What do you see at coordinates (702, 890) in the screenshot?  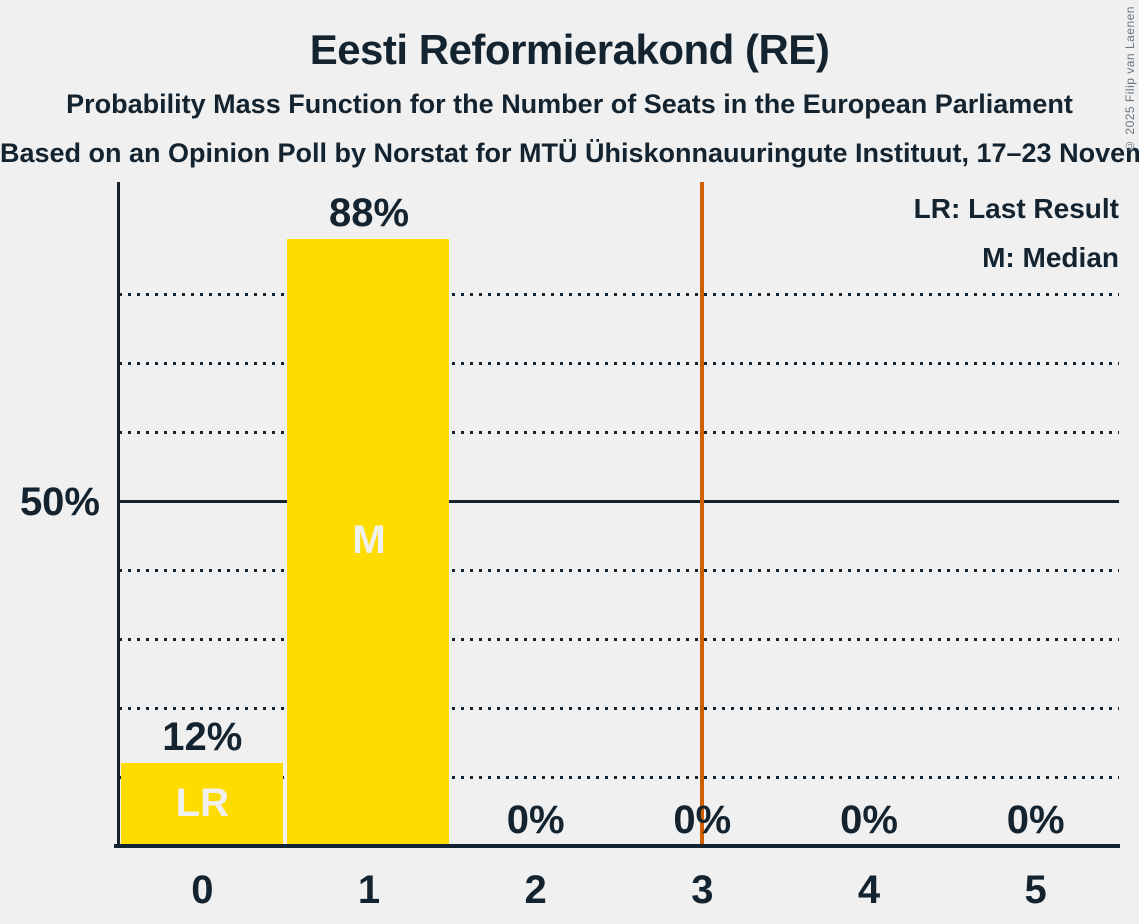 I see `x-tick-label-3: 3` at bounding box center [702, 890].